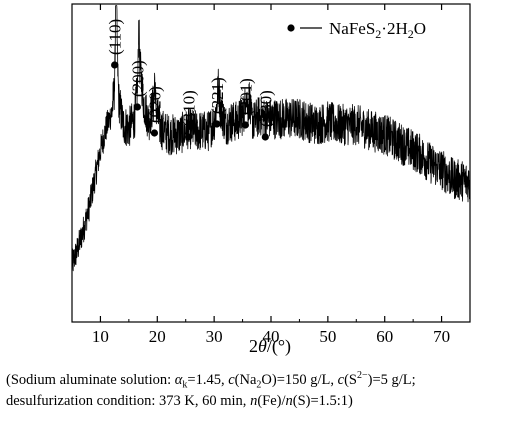 The width and height of the screenshot is (513, 425). What do you see at coordinates (352, 28) in the screenshot?
I see `legend-label-part: NaFeS` at bounding box center [352, 28].